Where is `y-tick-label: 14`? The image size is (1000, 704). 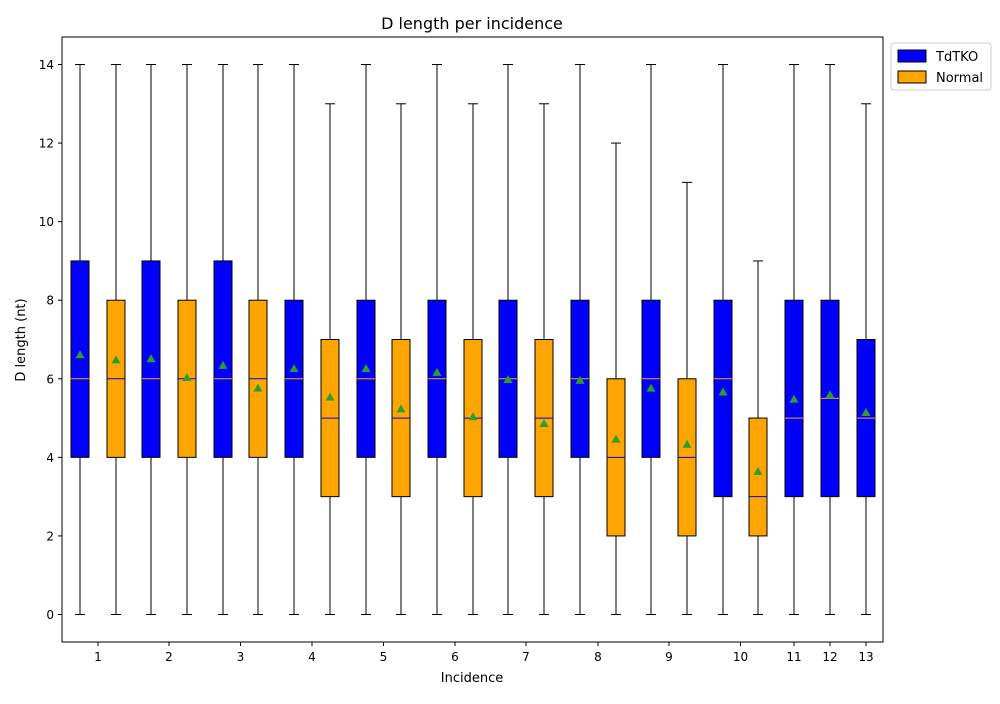 y-tick-label: 14 is located at coordinates (46, 65).